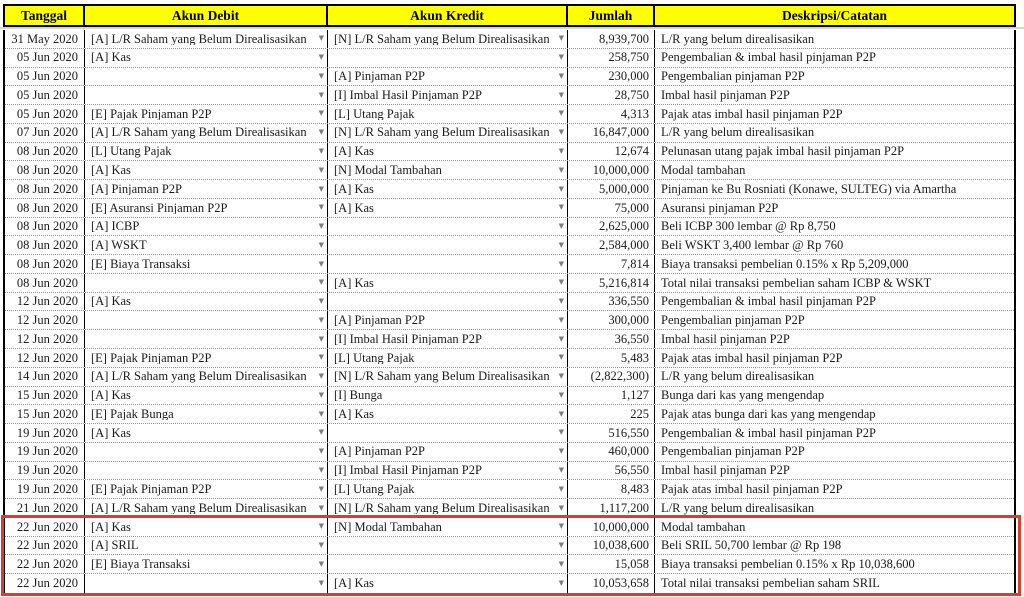 This screenshot has width=1024, height=597. What do you see at coordinates (748, 226) in the screenshot?
I see `cell-deskripsi: Beli ICBP 300 lembar @ Rp 8,750` at bounding box center [748, 226].